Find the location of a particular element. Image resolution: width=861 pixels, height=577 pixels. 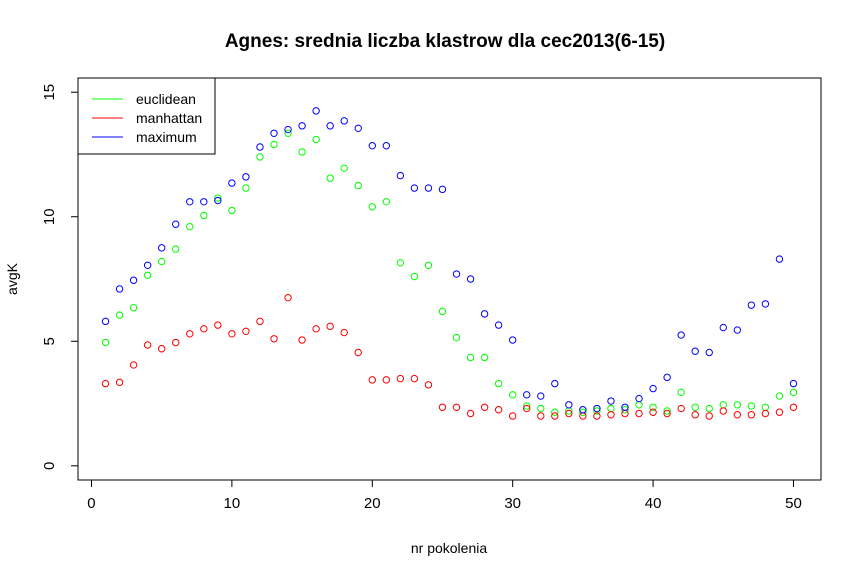

y-axis: 0 5 10 15 is located at coordinates (60, 277).